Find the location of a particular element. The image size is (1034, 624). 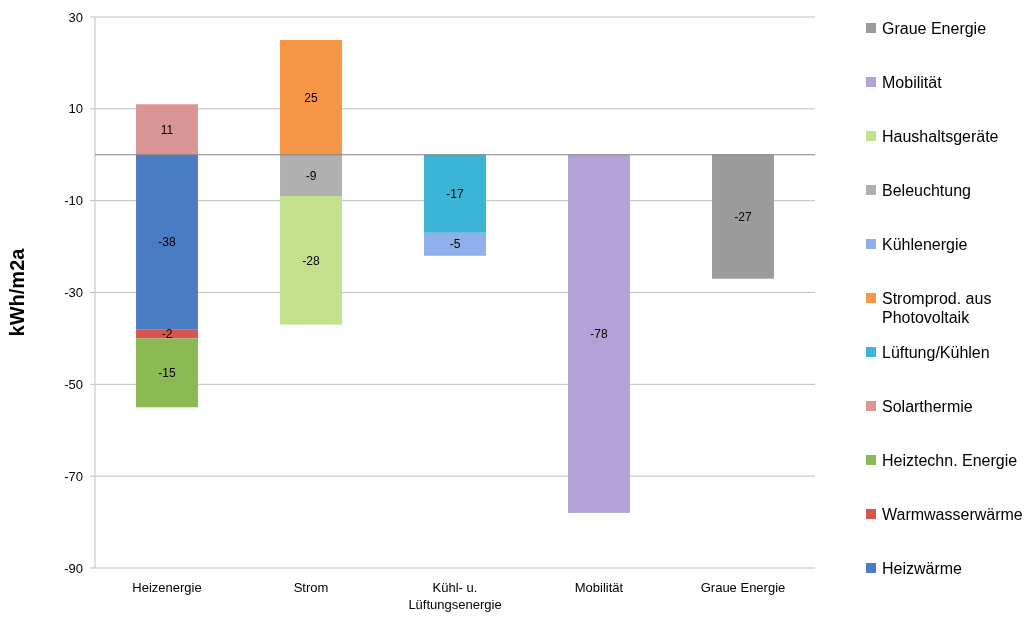

data-label: -9 is located at coordinates (311, 175).